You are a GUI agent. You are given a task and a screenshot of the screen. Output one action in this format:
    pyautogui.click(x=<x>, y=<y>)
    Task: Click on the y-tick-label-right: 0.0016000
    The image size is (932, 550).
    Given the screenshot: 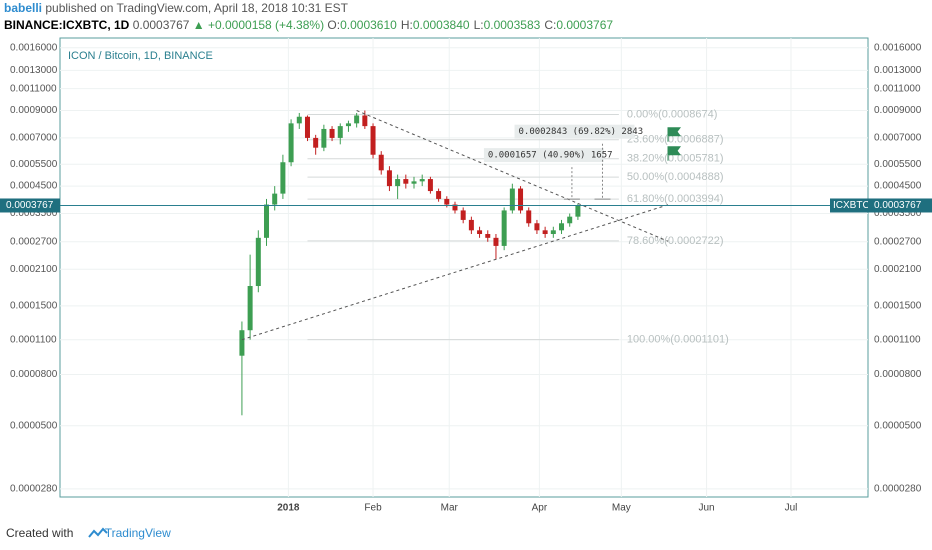 What is the action you would take?
    pyautogui.click(x=898, y=47)
    